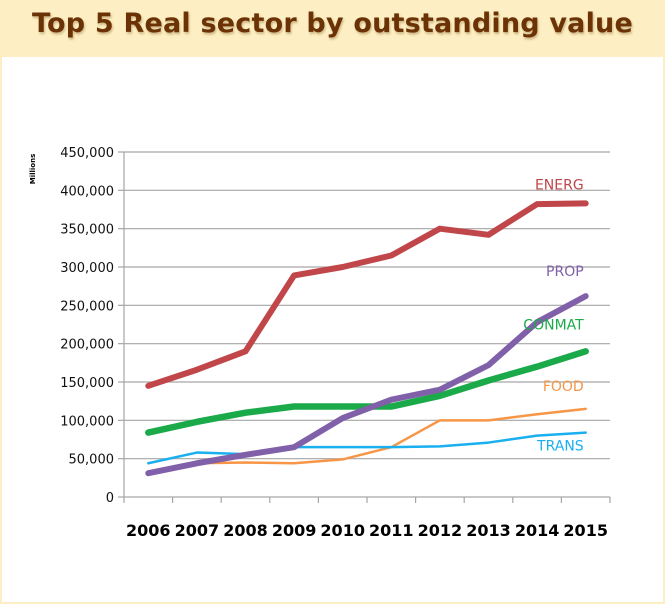 Image resolution: width=665 pixels, height=604 pixels. What do you see at coordinates (391, 530) in the screenshot?
I see `x-tick-label: 2011` at bounding box center [391, 530].